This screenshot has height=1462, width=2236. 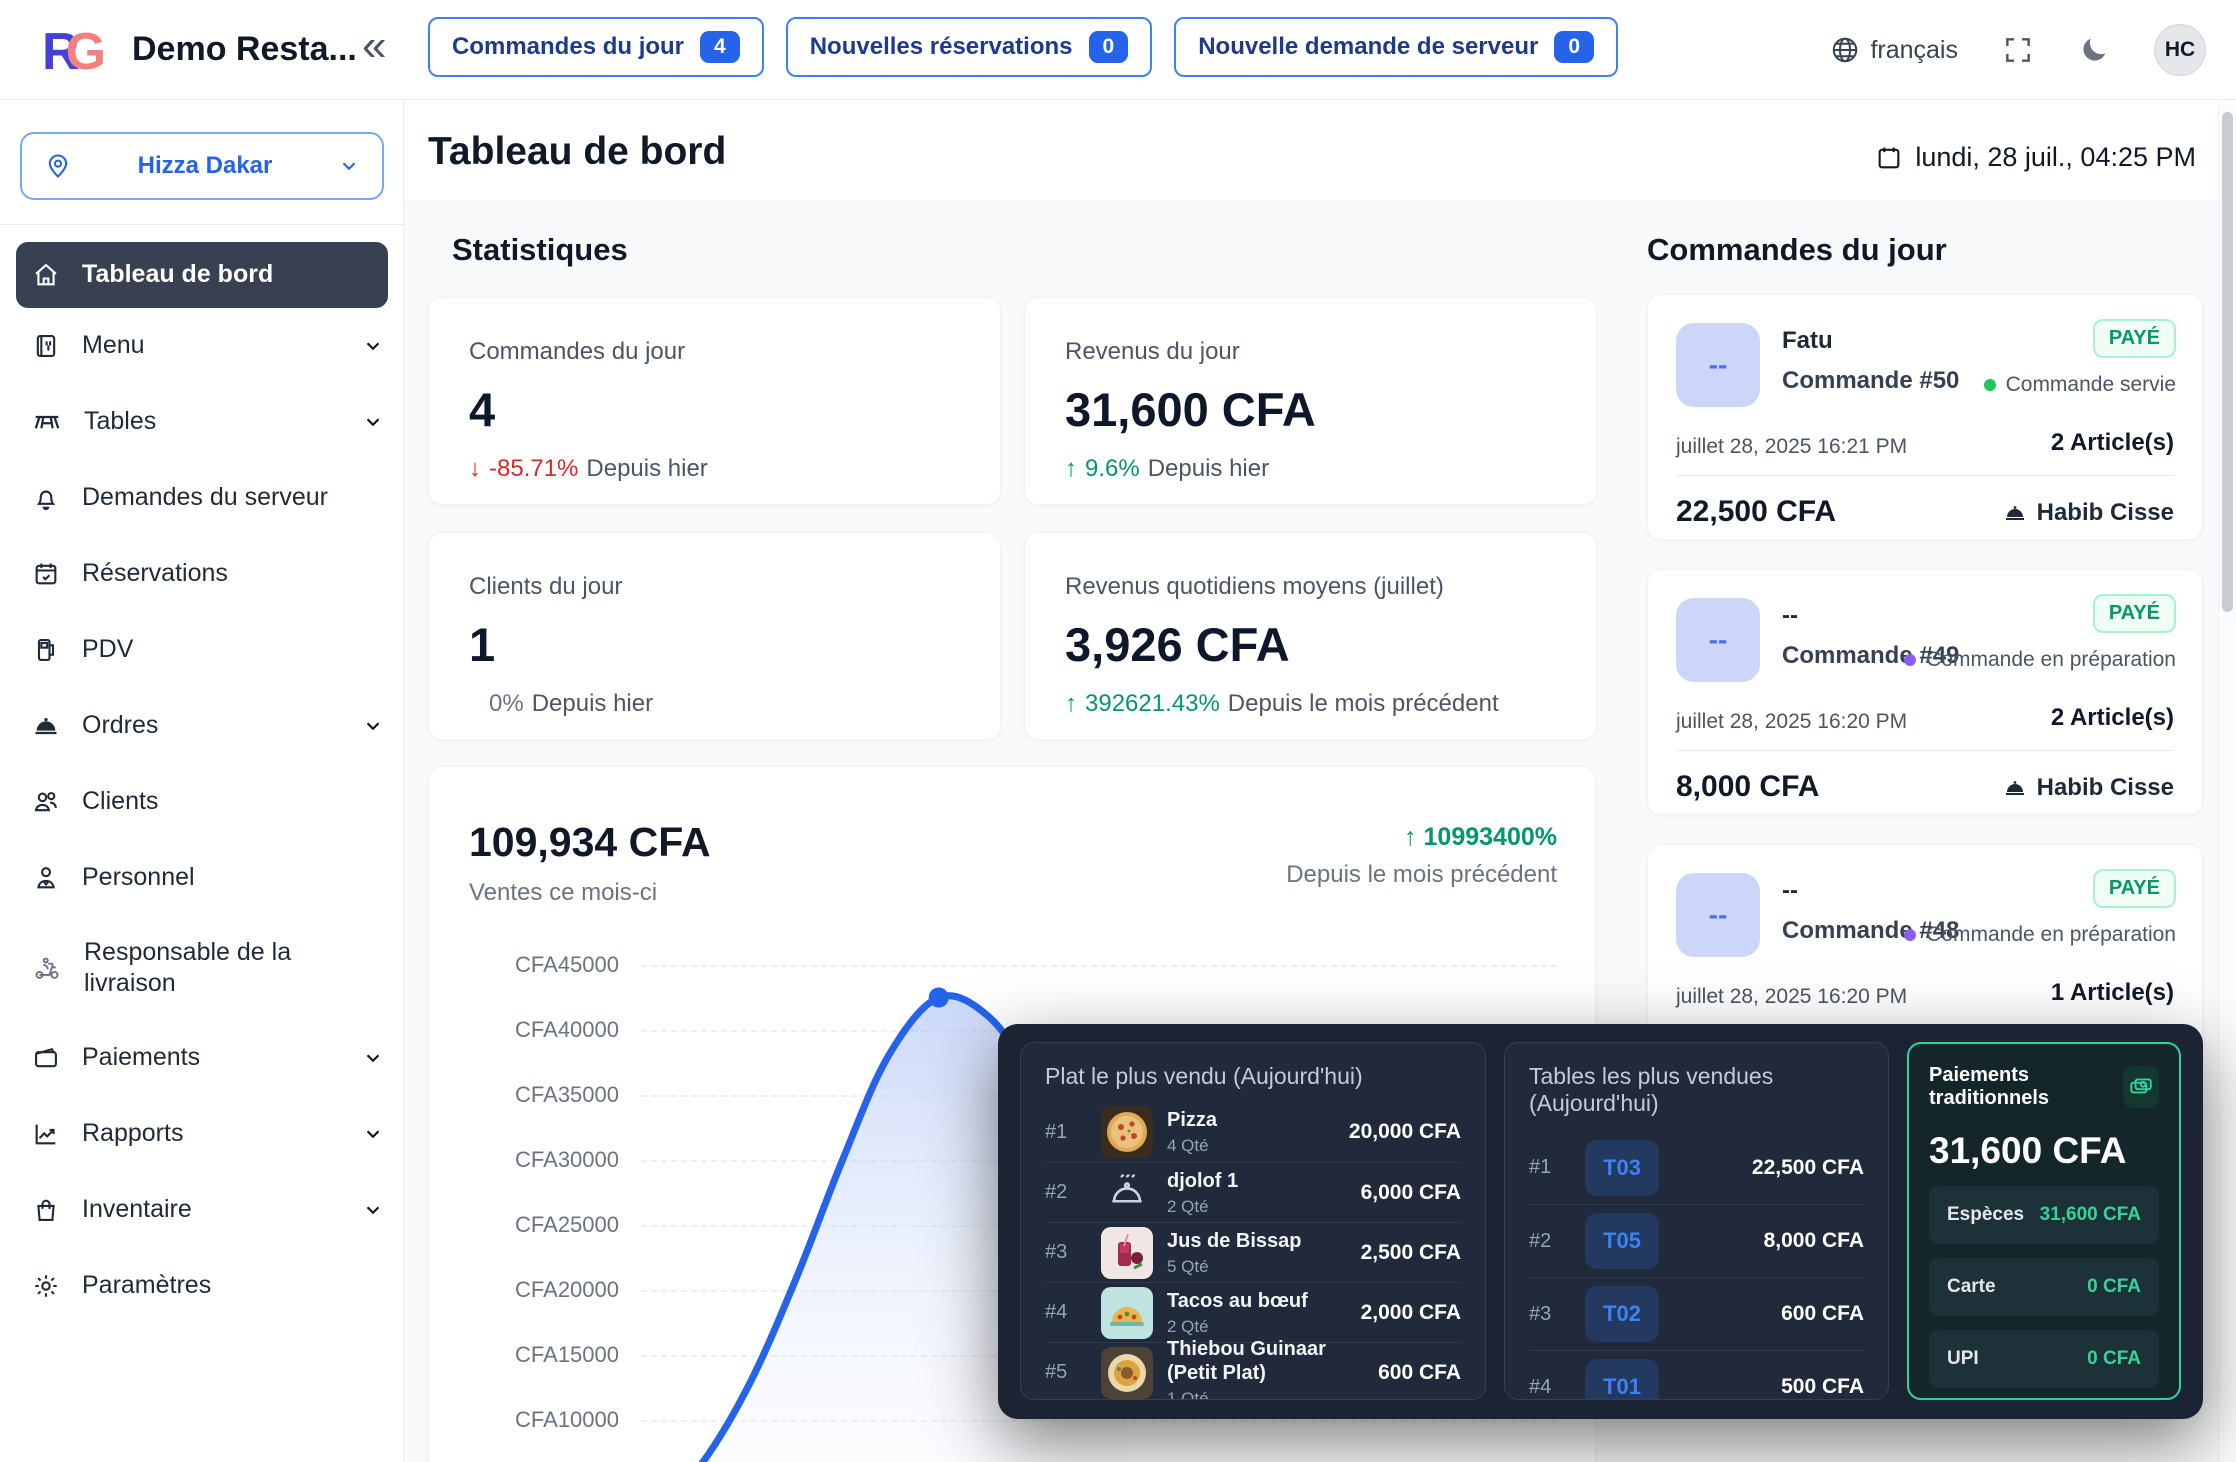 What do you see at coordinates (202, 346) in the screenshot?
I see `sidebar-item-menu: Menu` at bounding box center [202, 346].